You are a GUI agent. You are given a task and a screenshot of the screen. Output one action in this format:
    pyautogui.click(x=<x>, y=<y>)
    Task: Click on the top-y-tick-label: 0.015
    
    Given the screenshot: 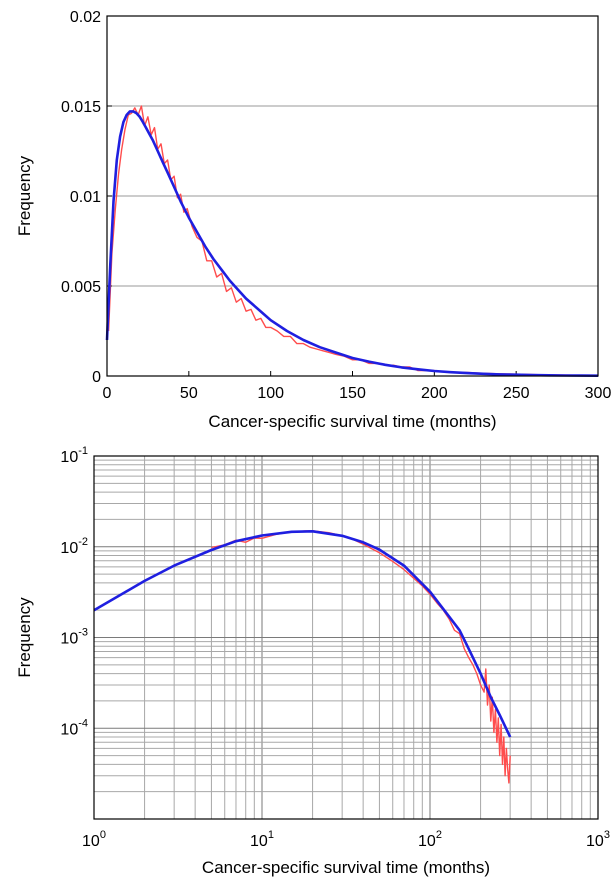 What is the action you would take?
    pyautogui.click(x=81, y=107)
    